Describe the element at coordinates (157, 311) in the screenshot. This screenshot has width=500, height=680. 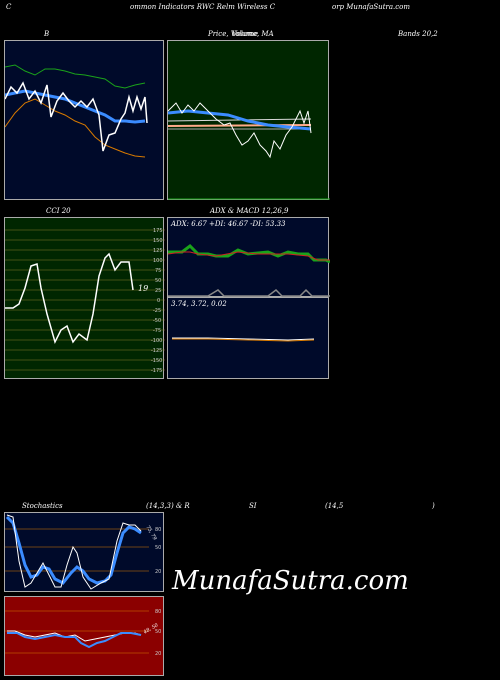
I see `svg-text: -25` at that location.